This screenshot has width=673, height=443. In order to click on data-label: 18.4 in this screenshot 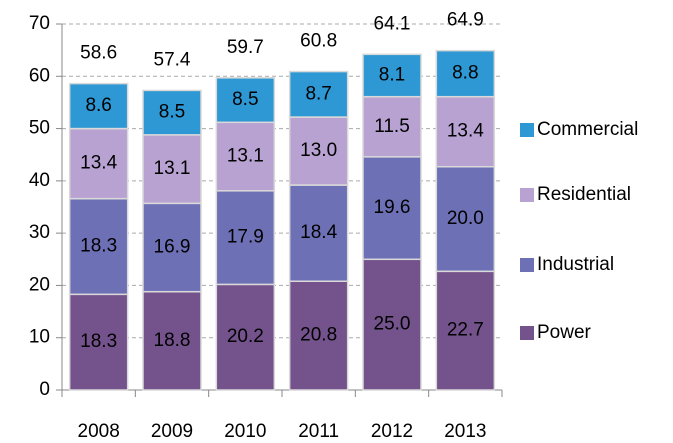, I will do `click(318, 232)`.